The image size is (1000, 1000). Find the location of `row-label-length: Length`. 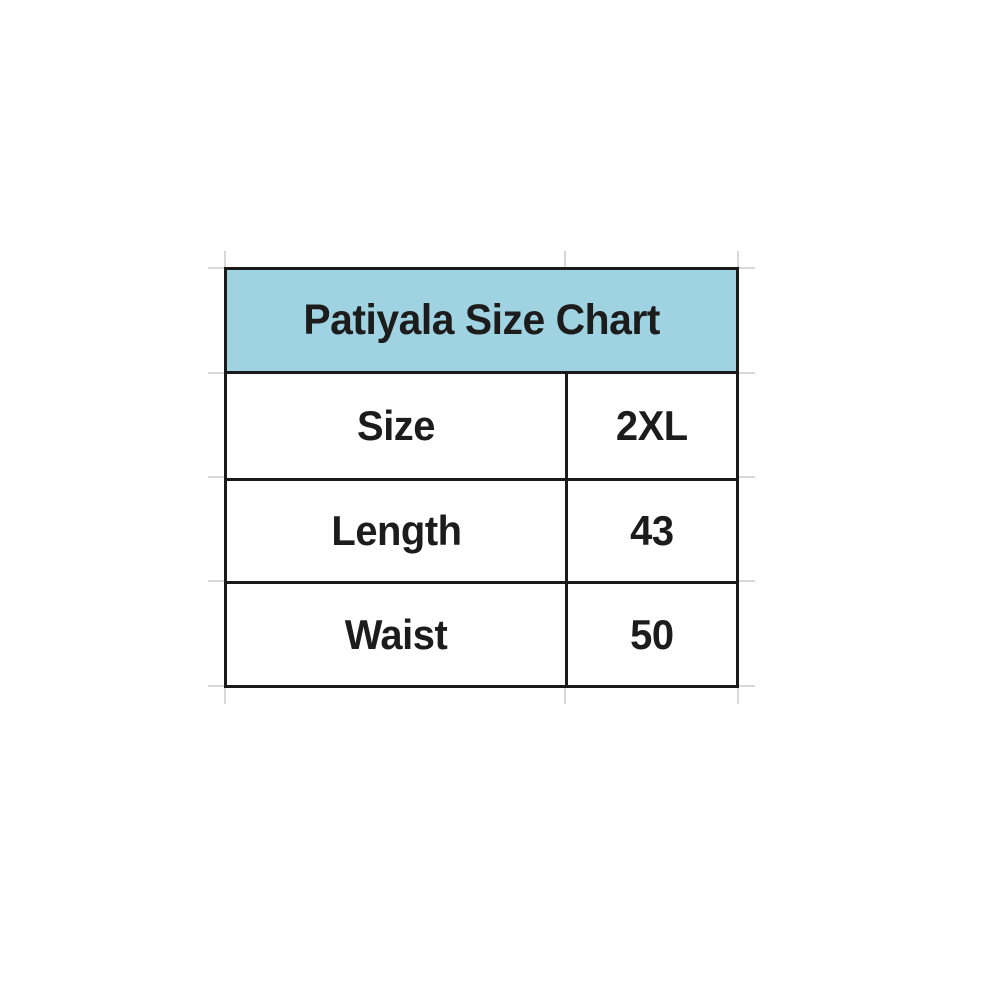

row-label-length: Length is located at coordinates (396, 530).